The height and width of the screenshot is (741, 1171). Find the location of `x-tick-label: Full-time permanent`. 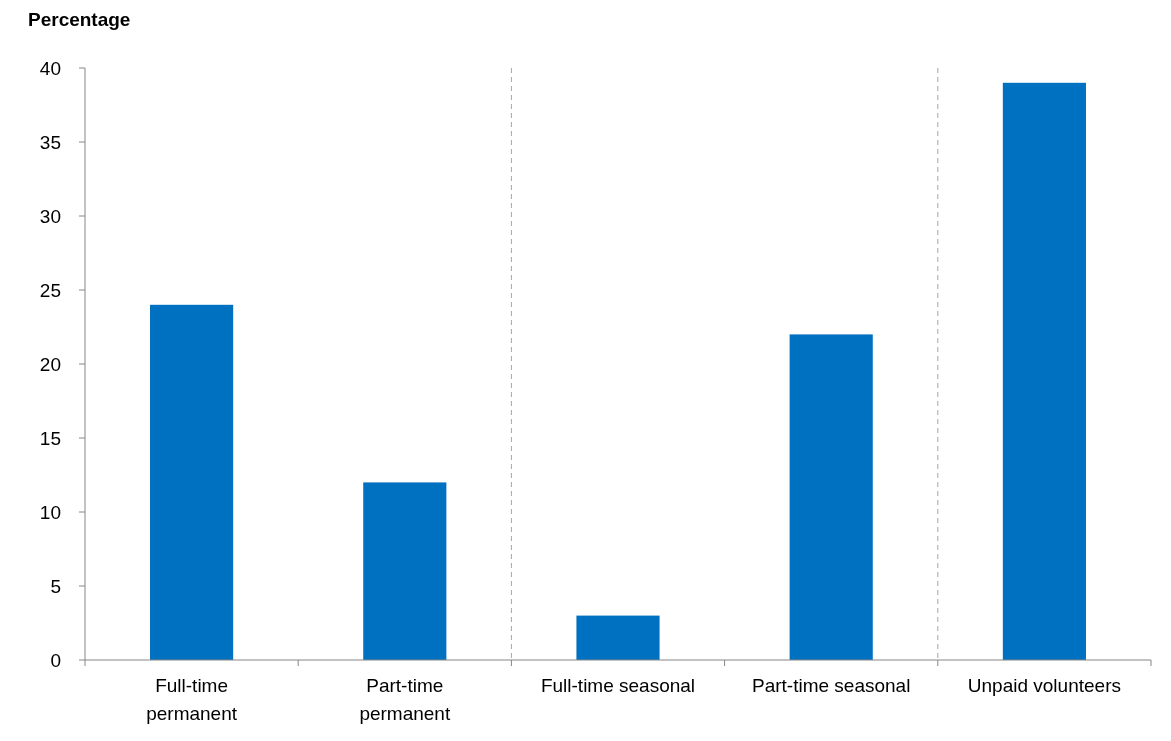

x-tick-label: Full-time permanent is located at coordinates (192, 699).